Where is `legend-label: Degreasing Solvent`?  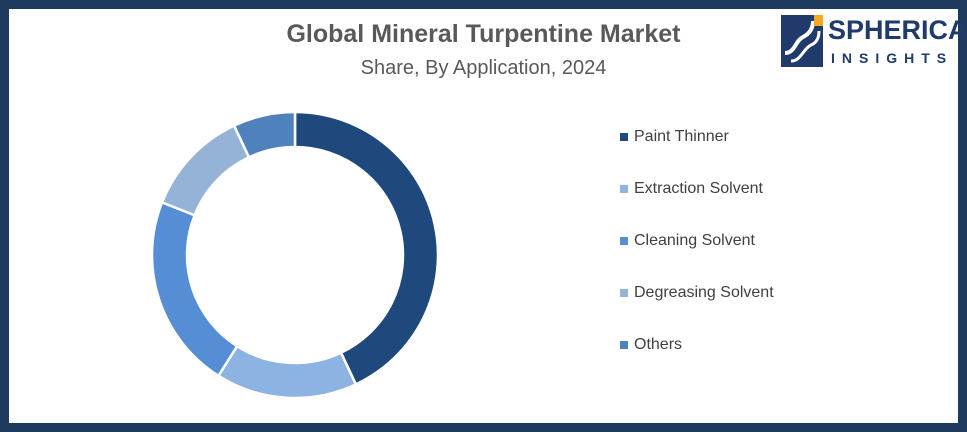 legend-label: Degreasing Solvent is located at coordinates (704, 292).